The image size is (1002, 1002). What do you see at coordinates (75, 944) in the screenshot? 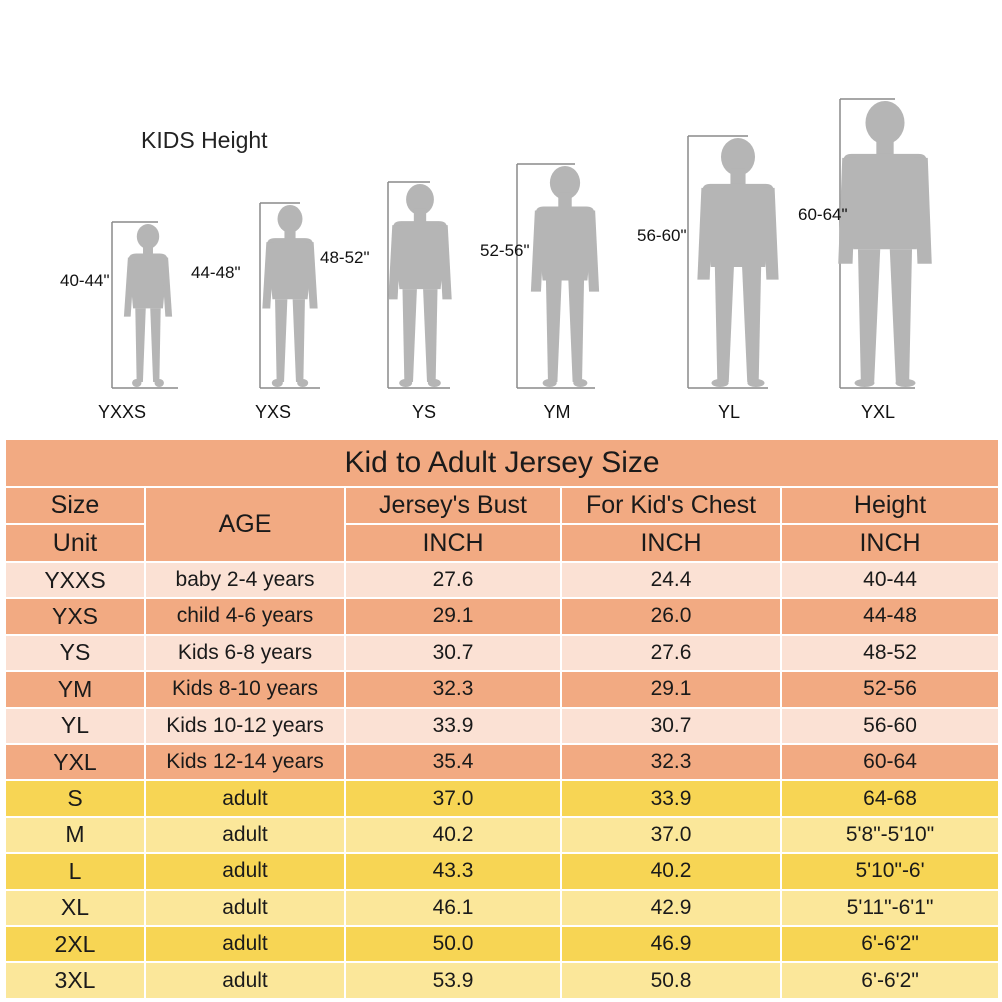
I see `size-cell: 2XL` at bounding box center [75, 944].